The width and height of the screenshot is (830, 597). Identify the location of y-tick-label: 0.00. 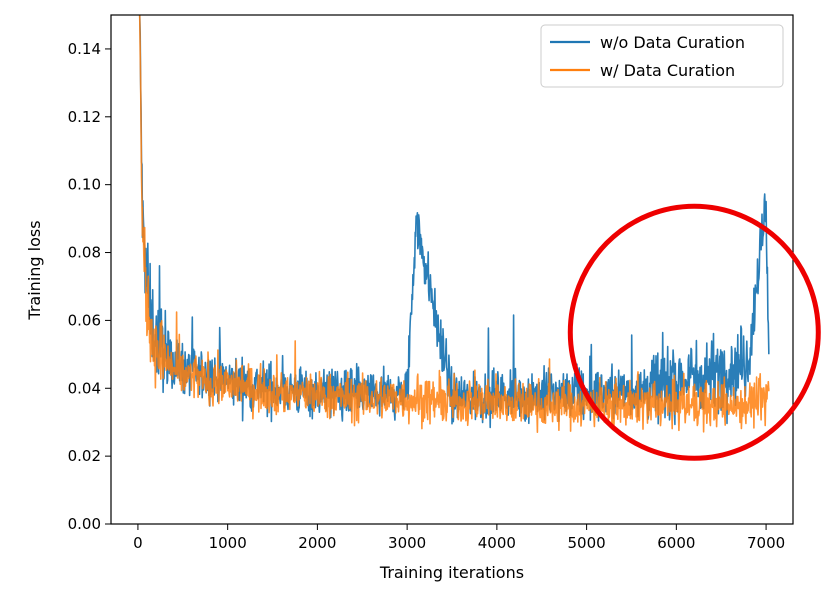
(84, 524).